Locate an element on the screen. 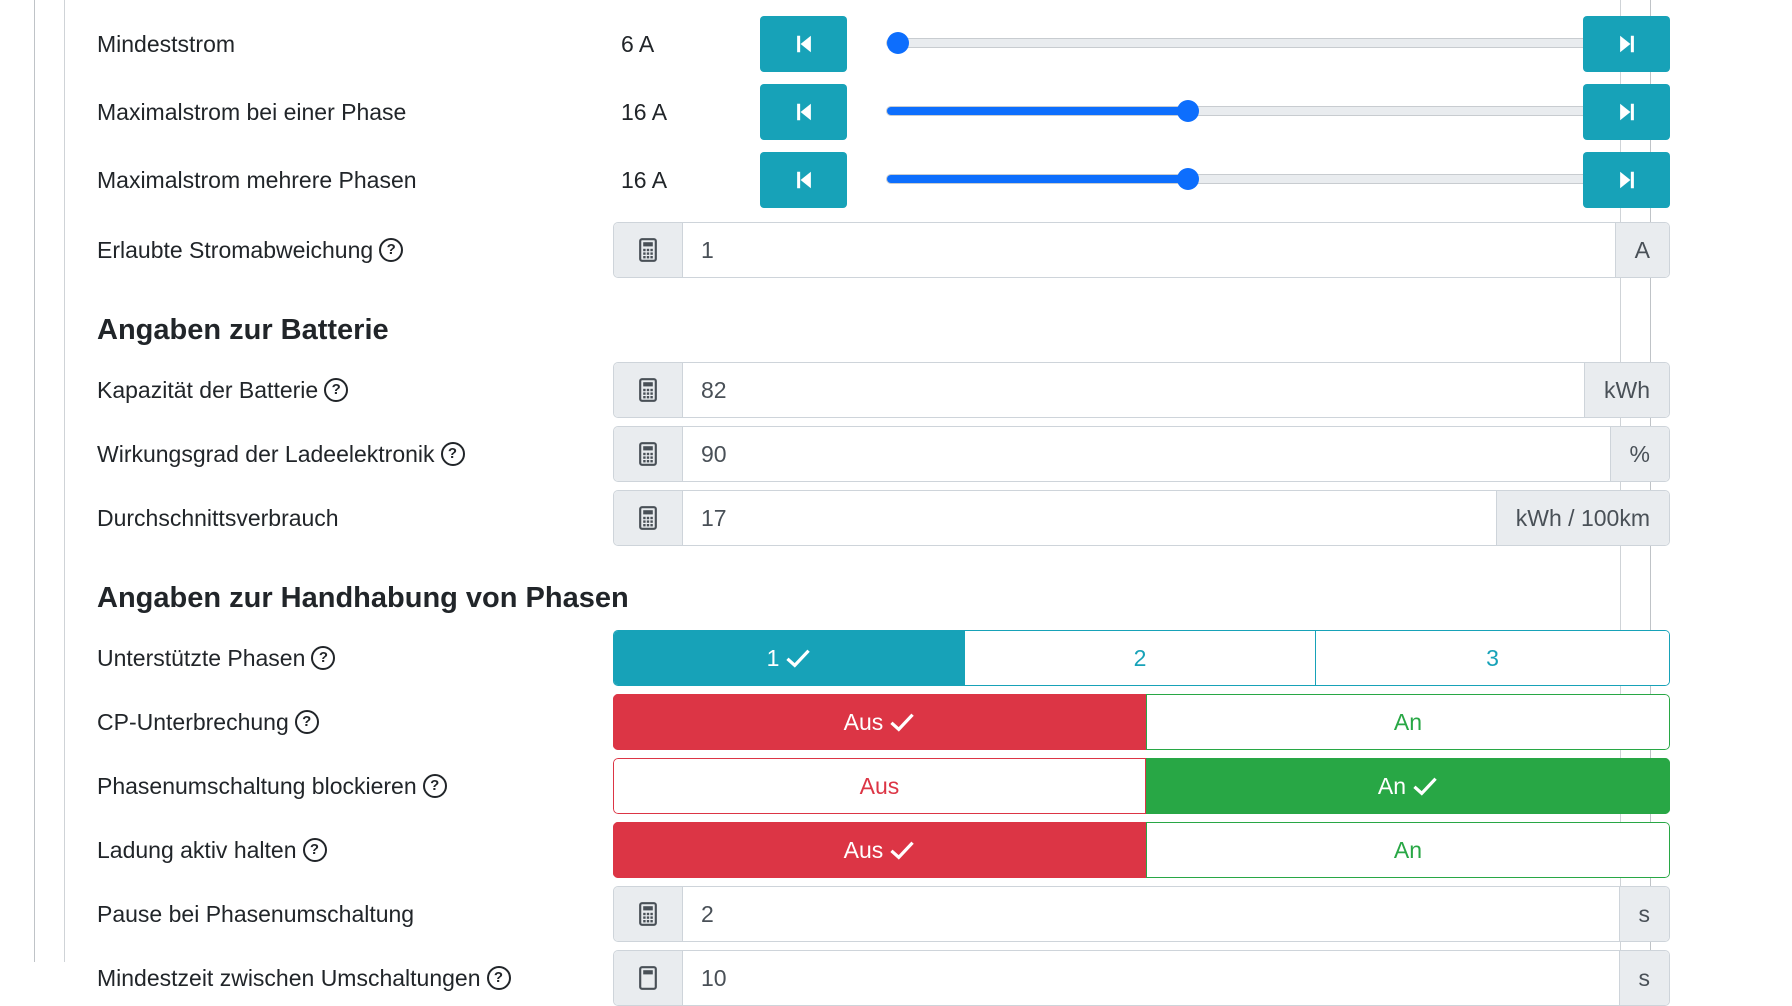 The width and height of the screenshot is (1792, 1006). cp-interrupt-on-button: An is located at coordinates (1408, 722).